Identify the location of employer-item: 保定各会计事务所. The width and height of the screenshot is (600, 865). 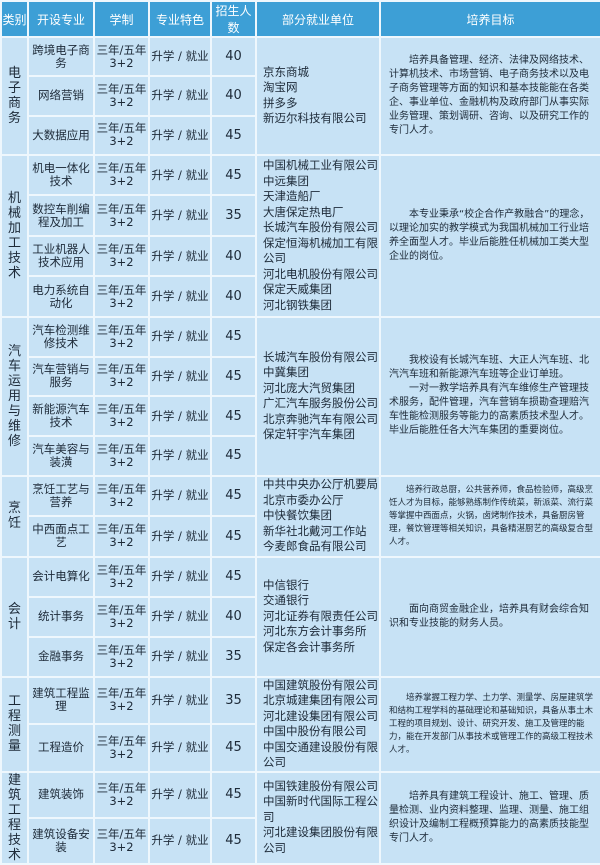
(309, 646).